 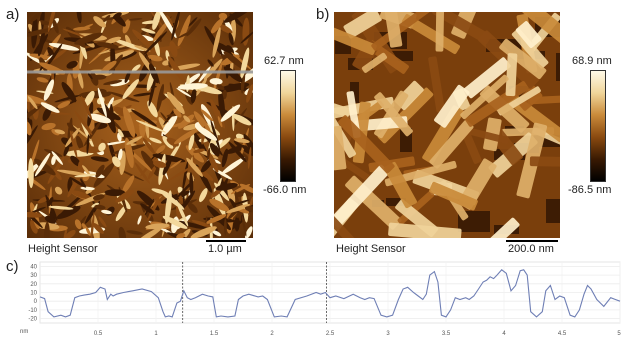 What do you see at coordinates (388, 334) in the screenshot?
I see `x-tick-label: 3` at bounding box center [388, 334].